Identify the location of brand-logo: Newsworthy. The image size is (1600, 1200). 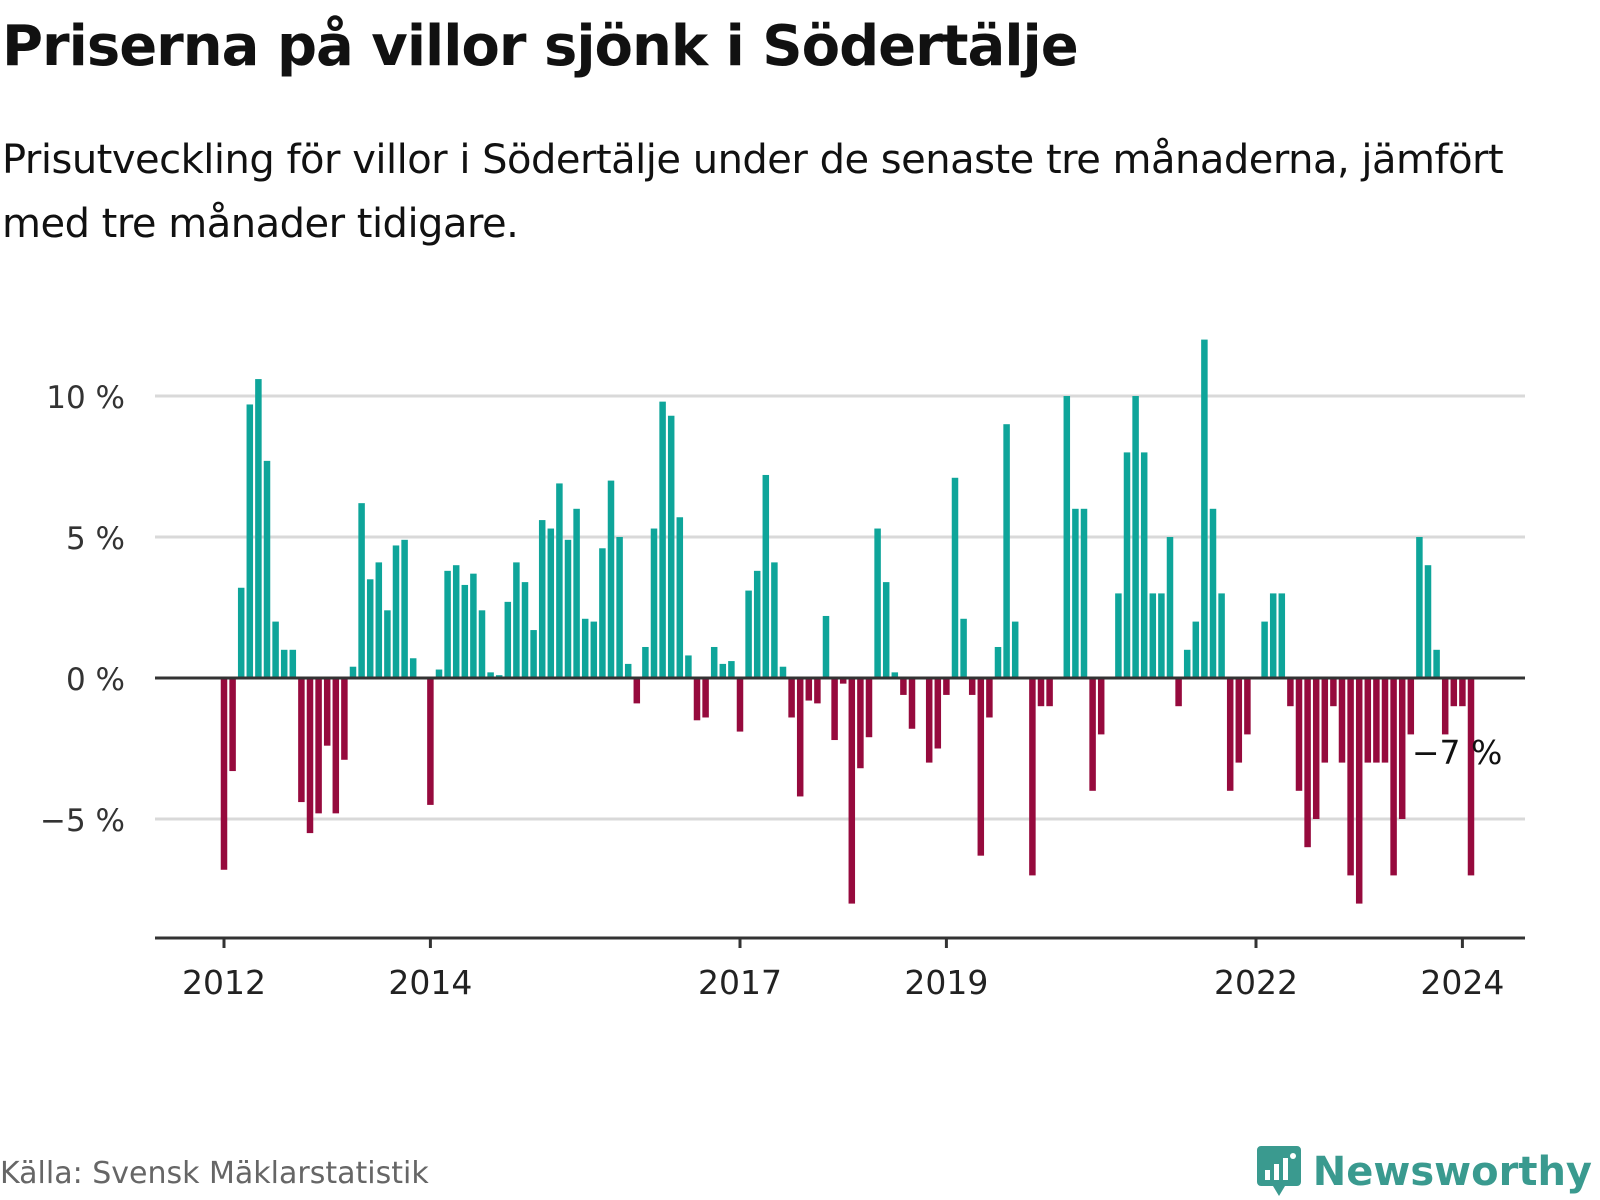
(1423, 1172).